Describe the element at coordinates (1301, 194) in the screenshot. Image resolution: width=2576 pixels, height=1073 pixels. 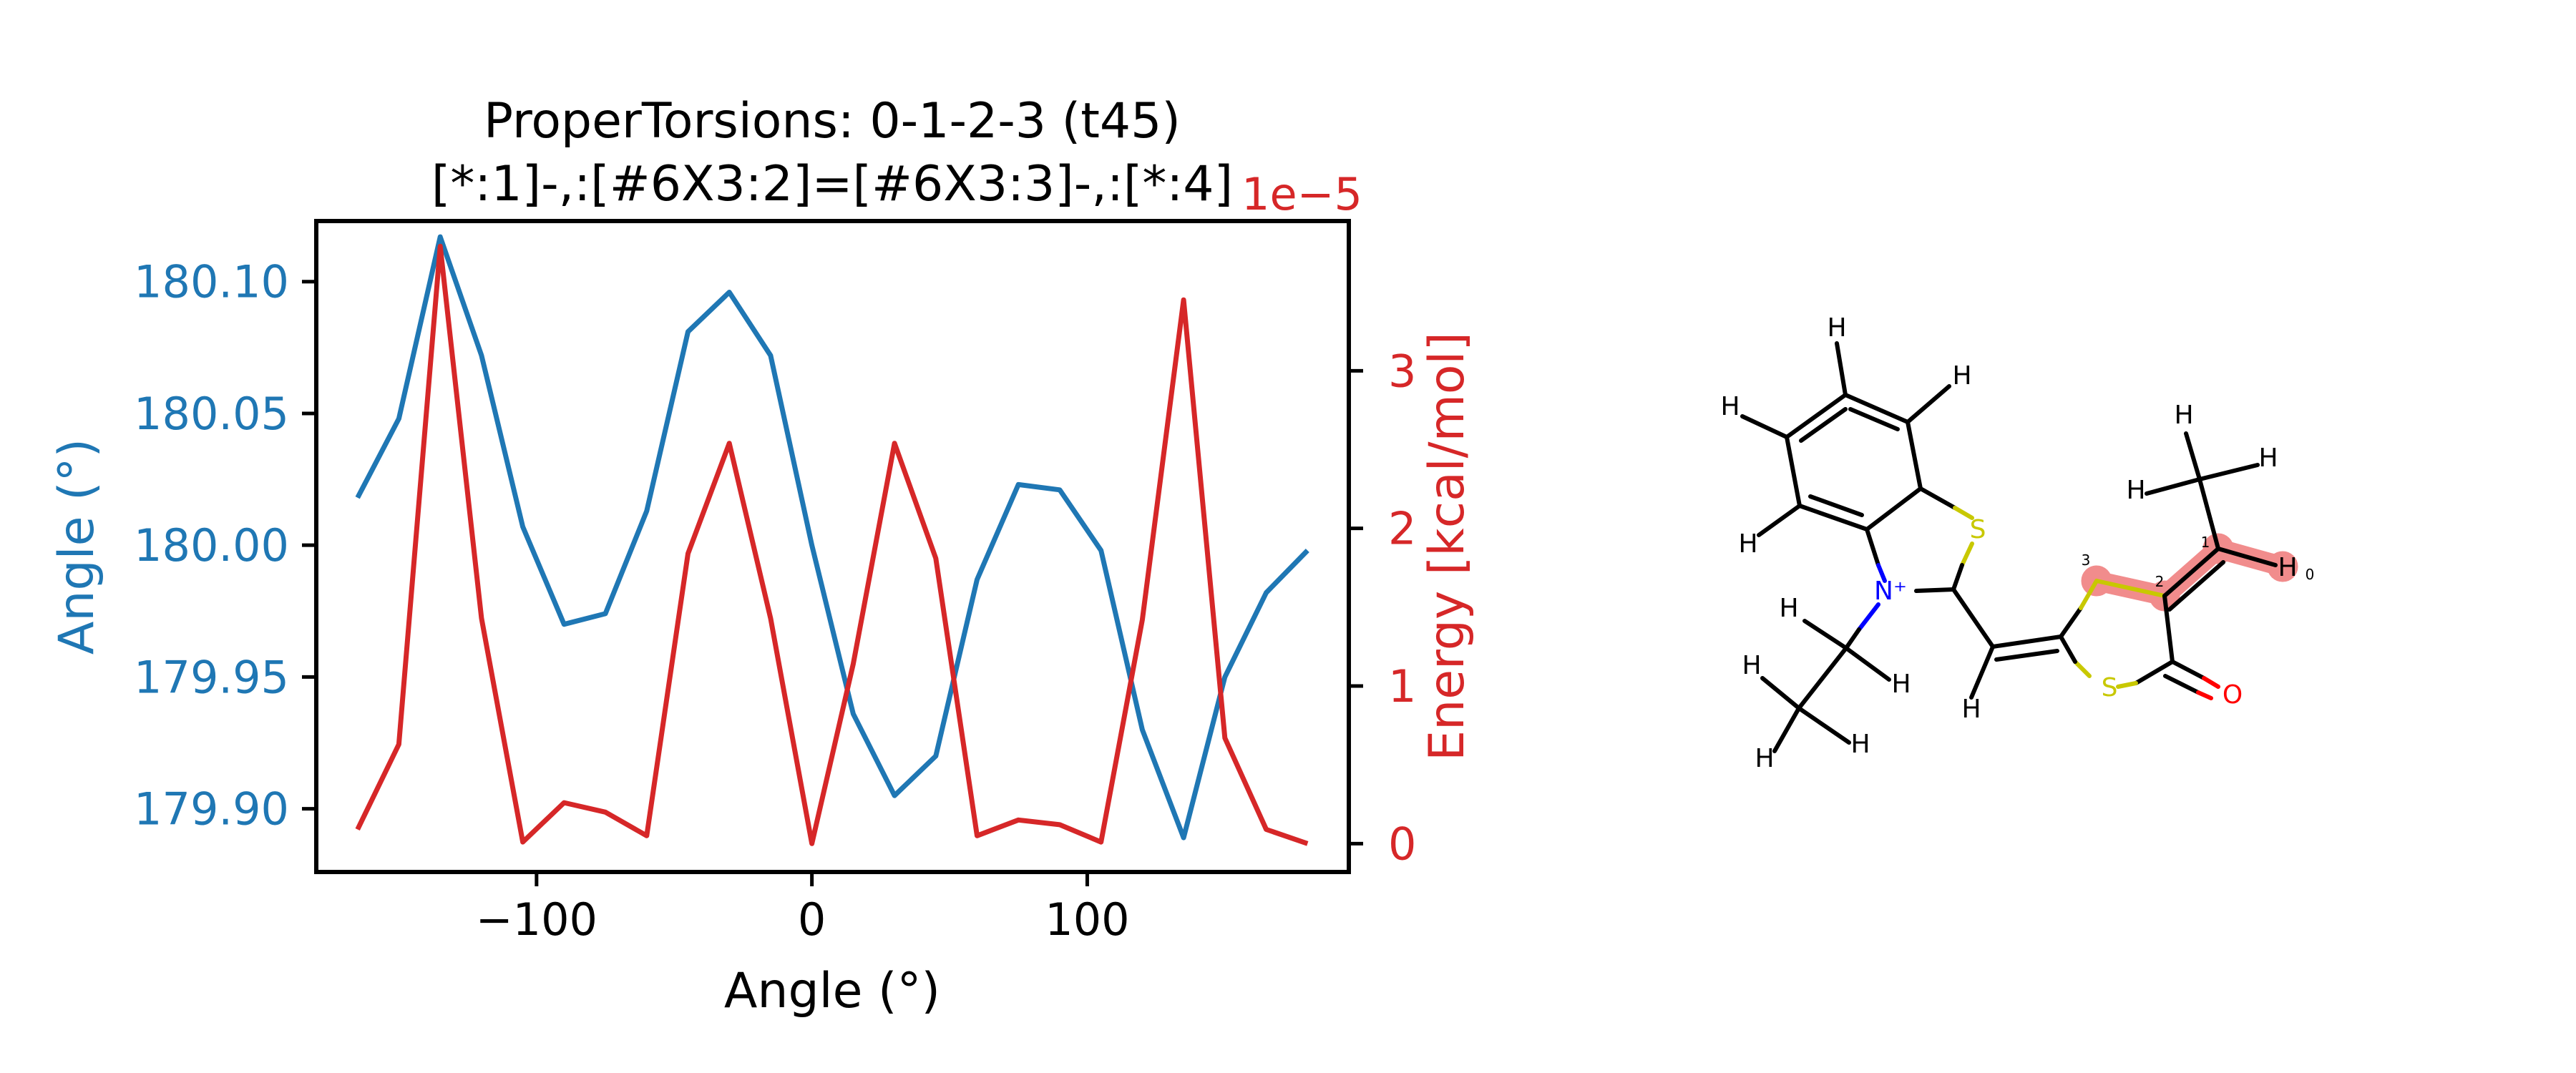
I see `right-axis-multiplier: 1e−5` at that location.